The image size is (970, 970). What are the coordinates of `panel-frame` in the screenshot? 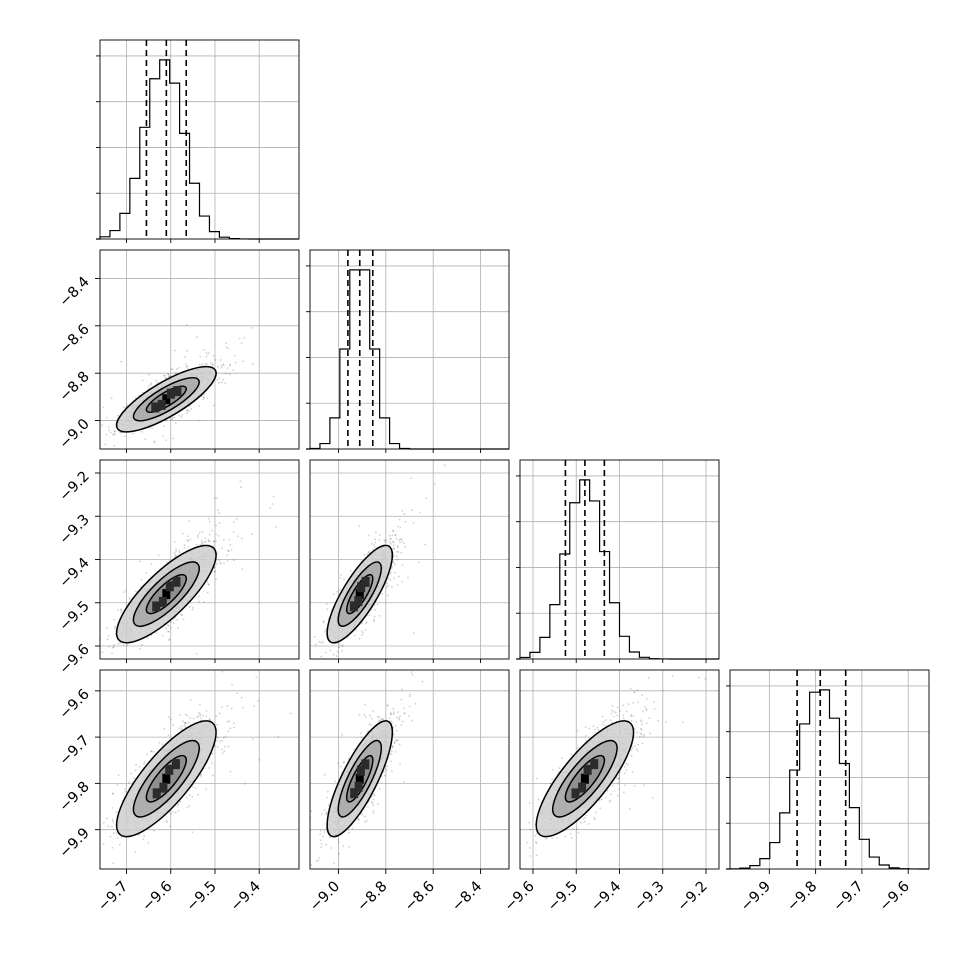 It's located at (199, 349).